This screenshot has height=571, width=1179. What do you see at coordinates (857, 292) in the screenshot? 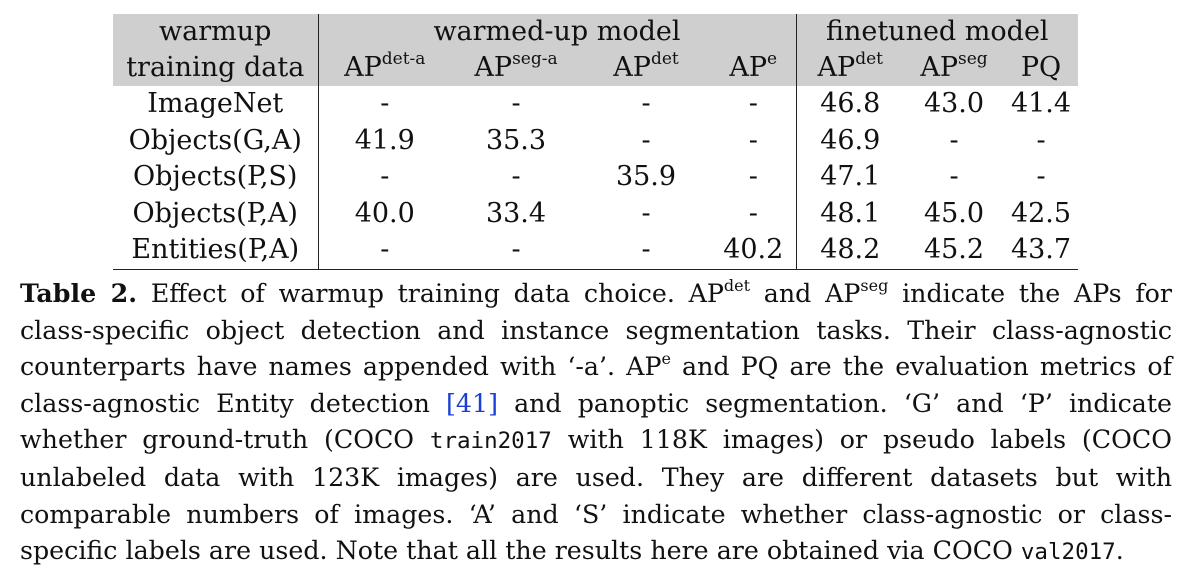
I see `caption-ap-seg: APseg` at bounding box center [857, 292].